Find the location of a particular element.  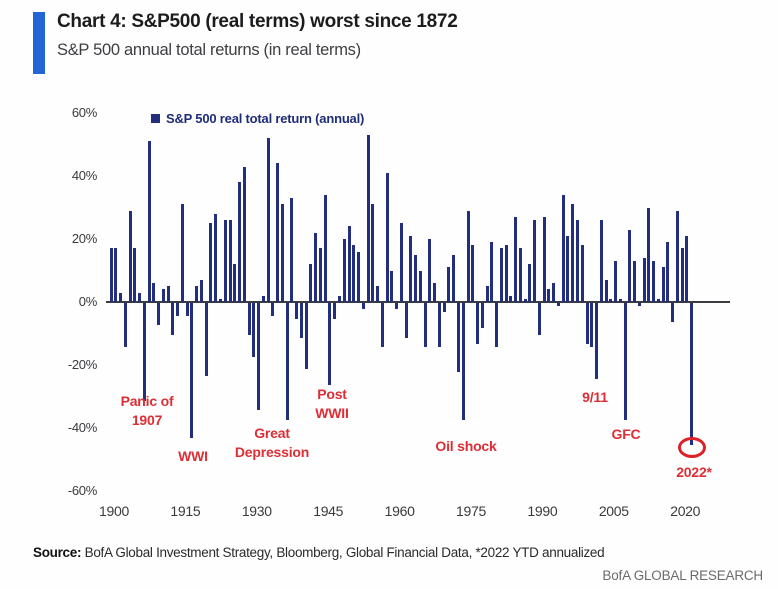

annotation-line: Depression is located at coordinates (272, 452).